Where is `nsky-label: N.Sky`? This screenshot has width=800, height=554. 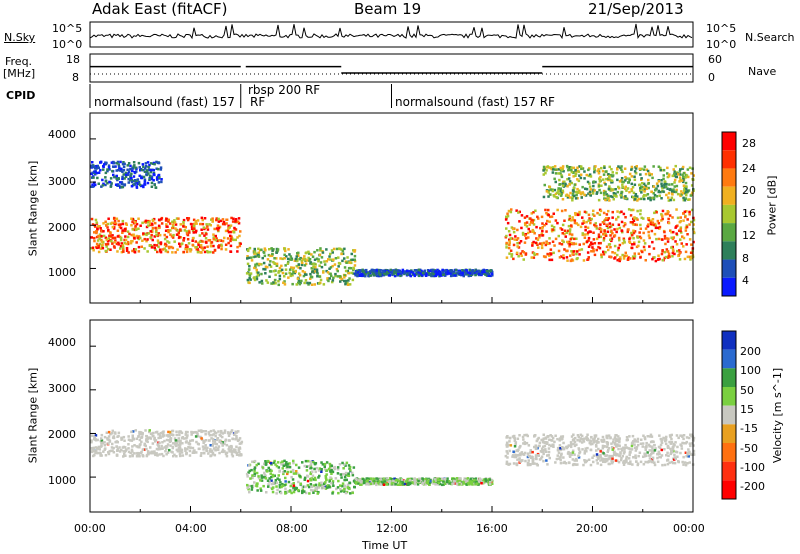
nsky-label: N.Sky is located at coordinates (20, 37).